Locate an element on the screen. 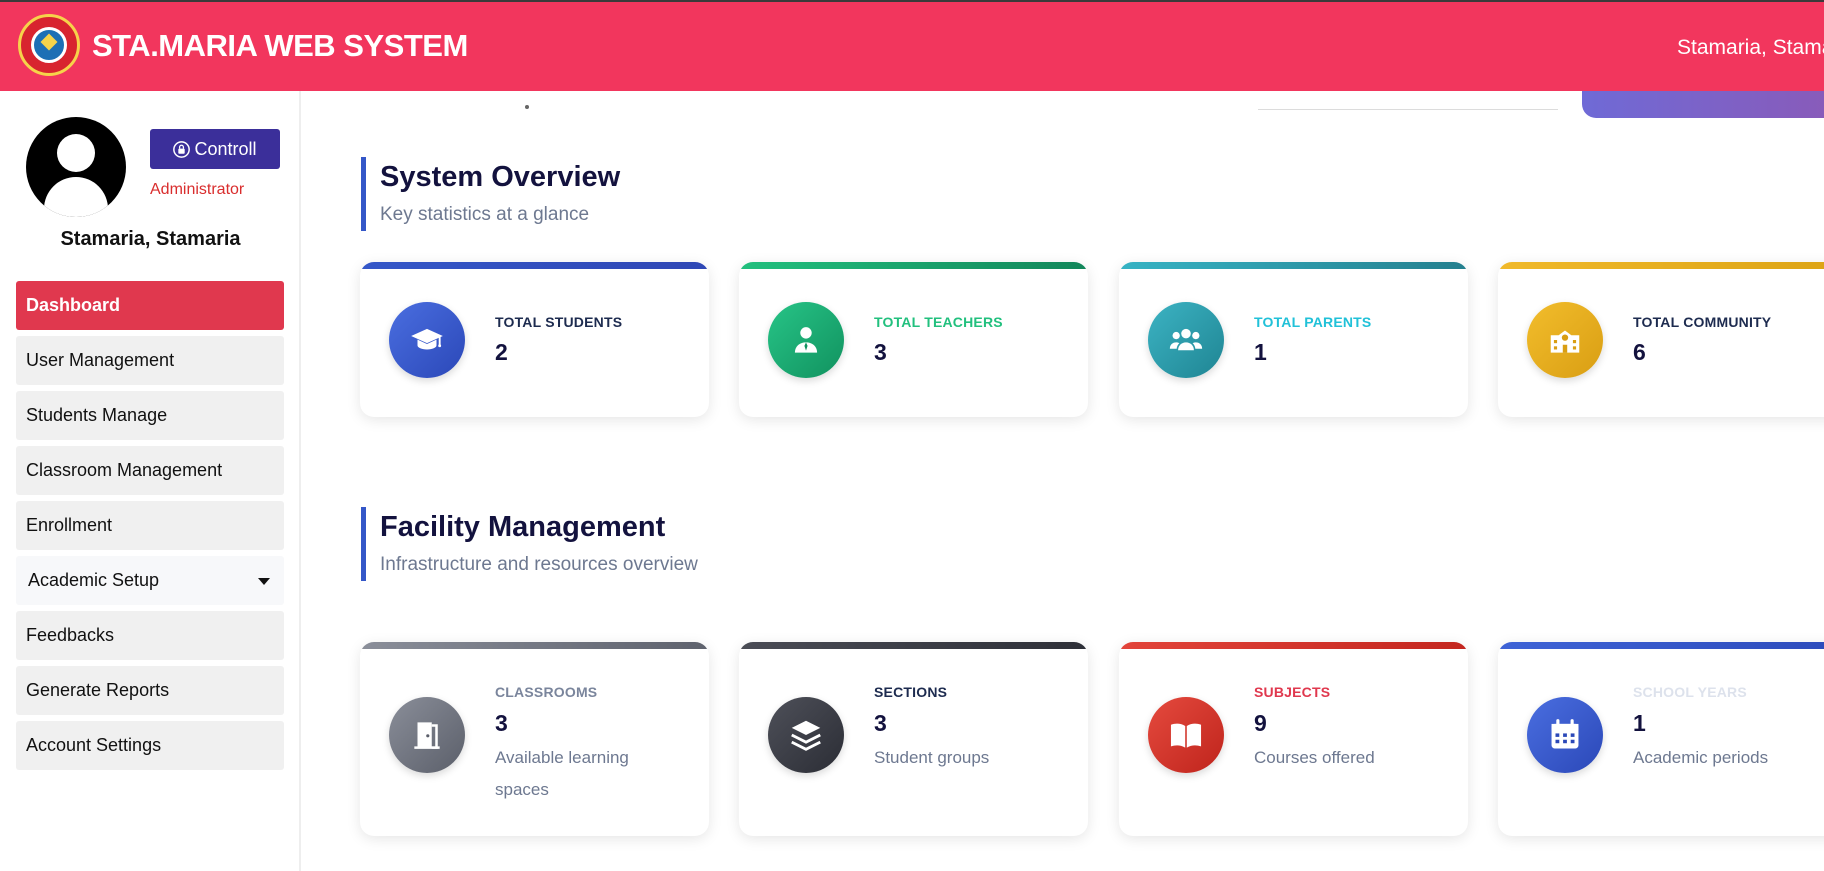 The width and height of the screenshot is (1824, 871). sidebar-user-name: Stamaria, Stamaria is located at coordinates (150, 239).